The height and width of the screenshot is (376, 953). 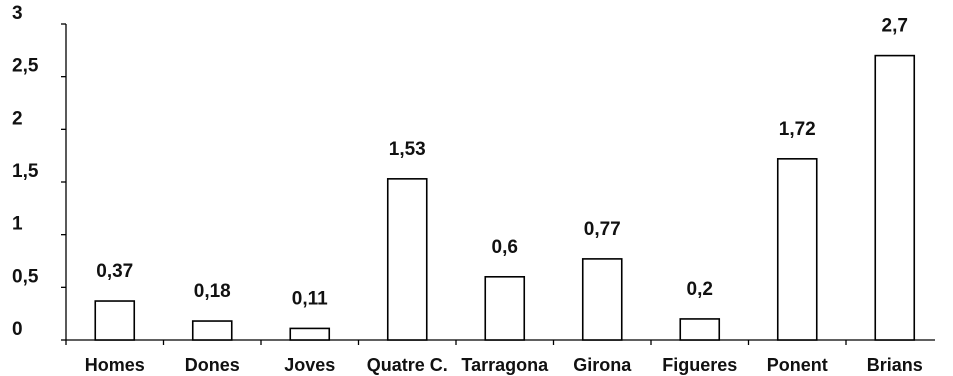 I want to click on x-tick-label: Girona, so click(x=602, y=365).